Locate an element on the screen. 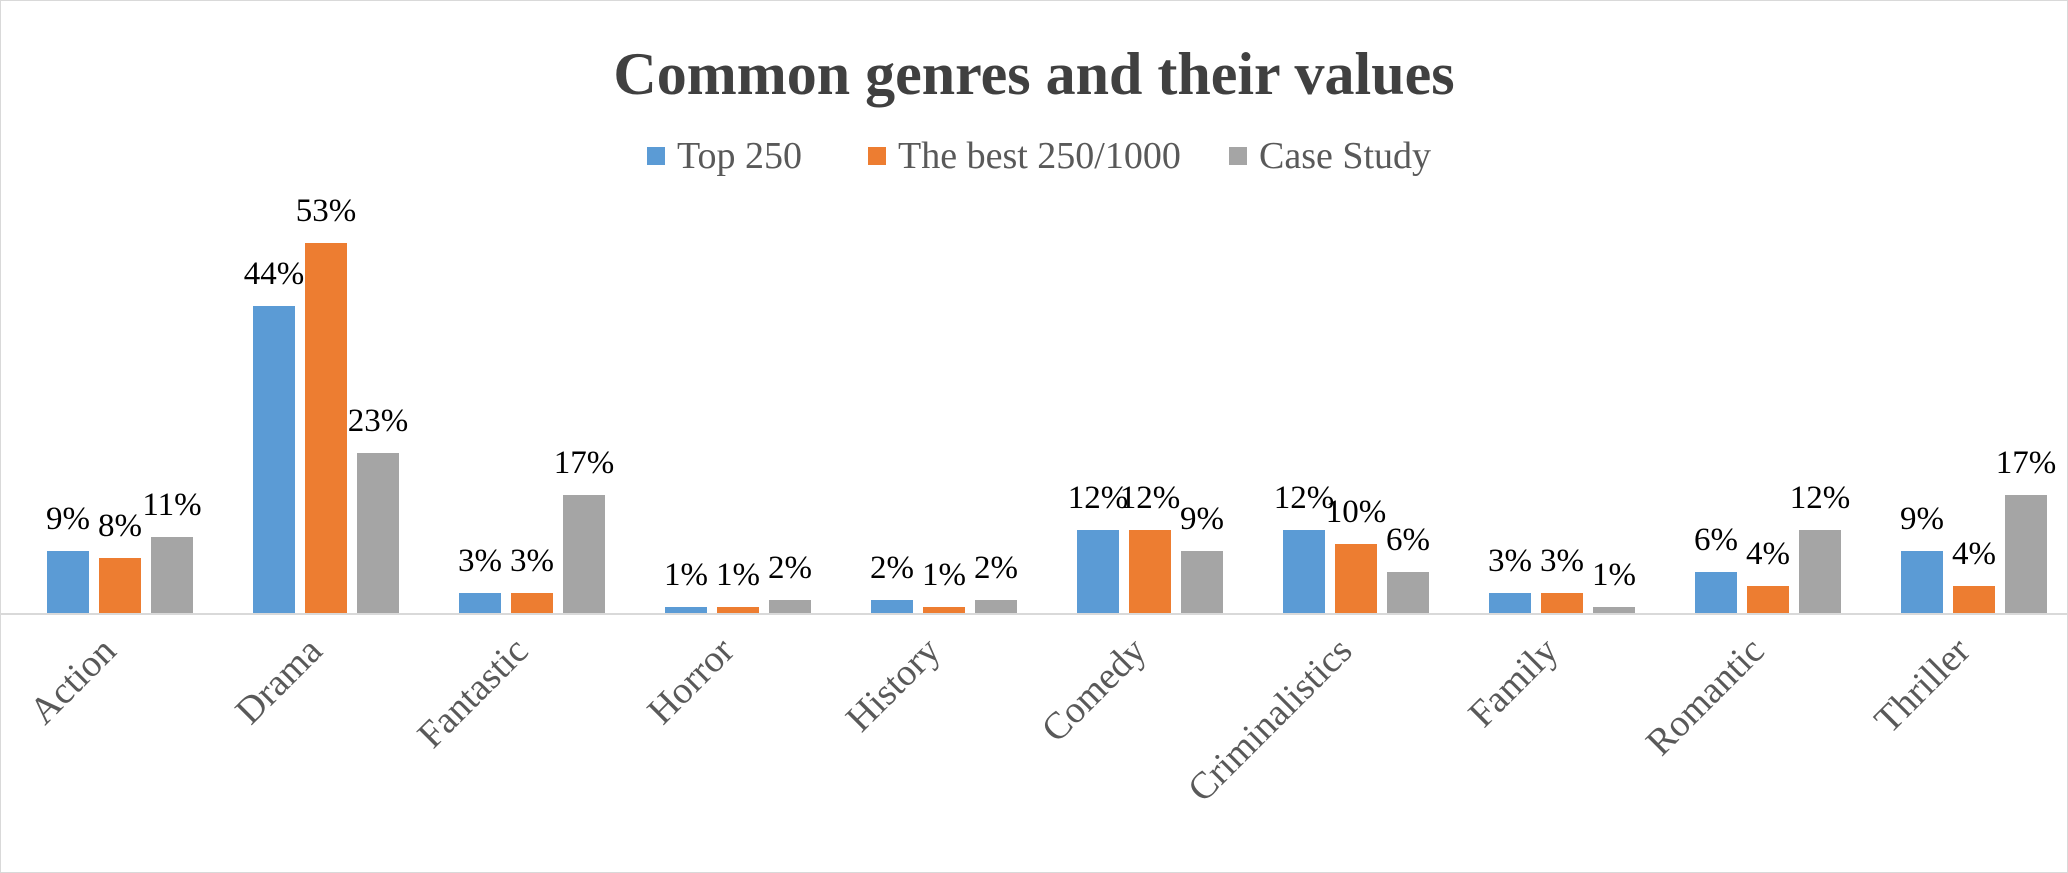  data-label-criminalistics-series-3: 6% is located at coordinates (1408, 540).